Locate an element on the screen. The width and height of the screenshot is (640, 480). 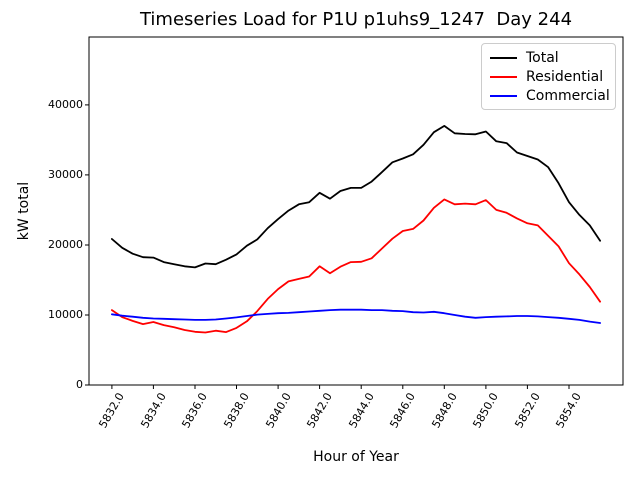
y-tick-label: 40000 is located at coordinates (65, 104).